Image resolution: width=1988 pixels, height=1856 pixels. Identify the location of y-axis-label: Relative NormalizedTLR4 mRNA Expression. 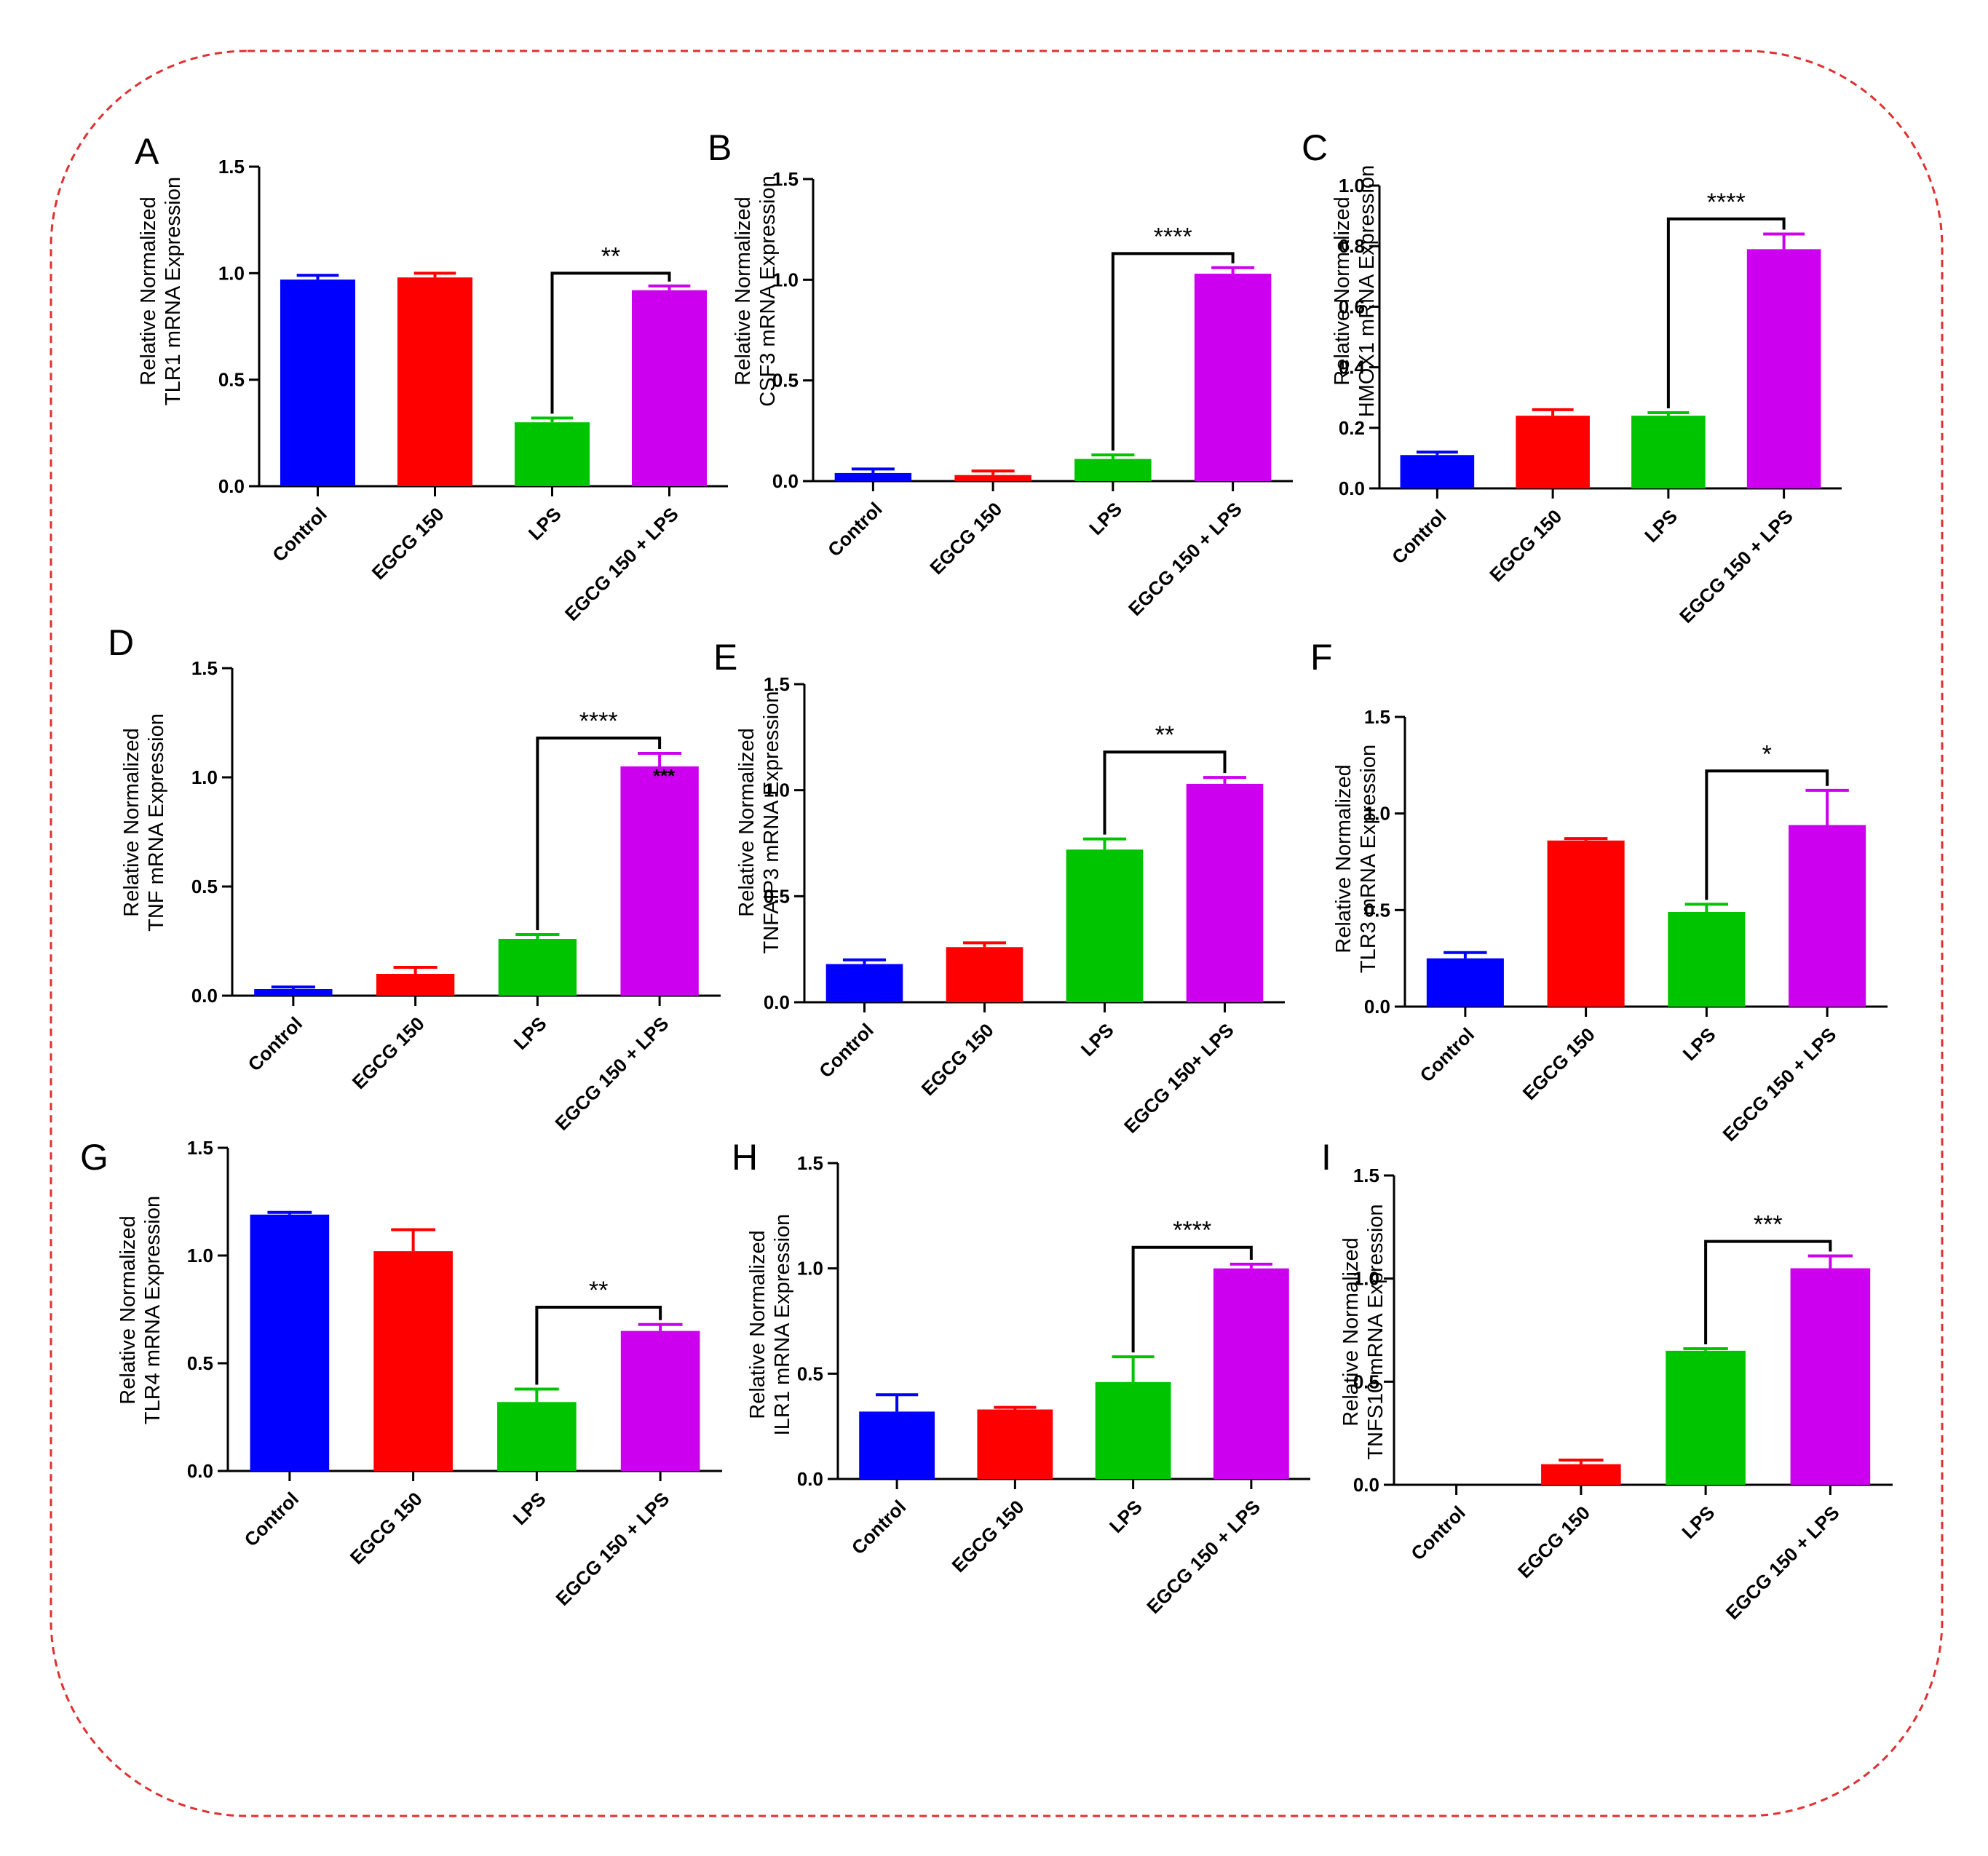
(140, 1310).